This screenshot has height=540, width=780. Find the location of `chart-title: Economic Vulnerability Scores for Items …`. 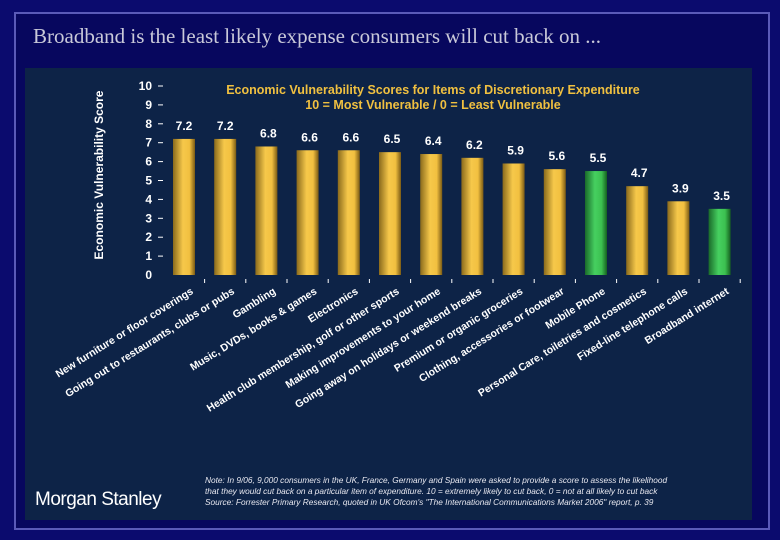

chart-title: Economic Vulnerability Scores for Items … is located at coordinates (433, 90).